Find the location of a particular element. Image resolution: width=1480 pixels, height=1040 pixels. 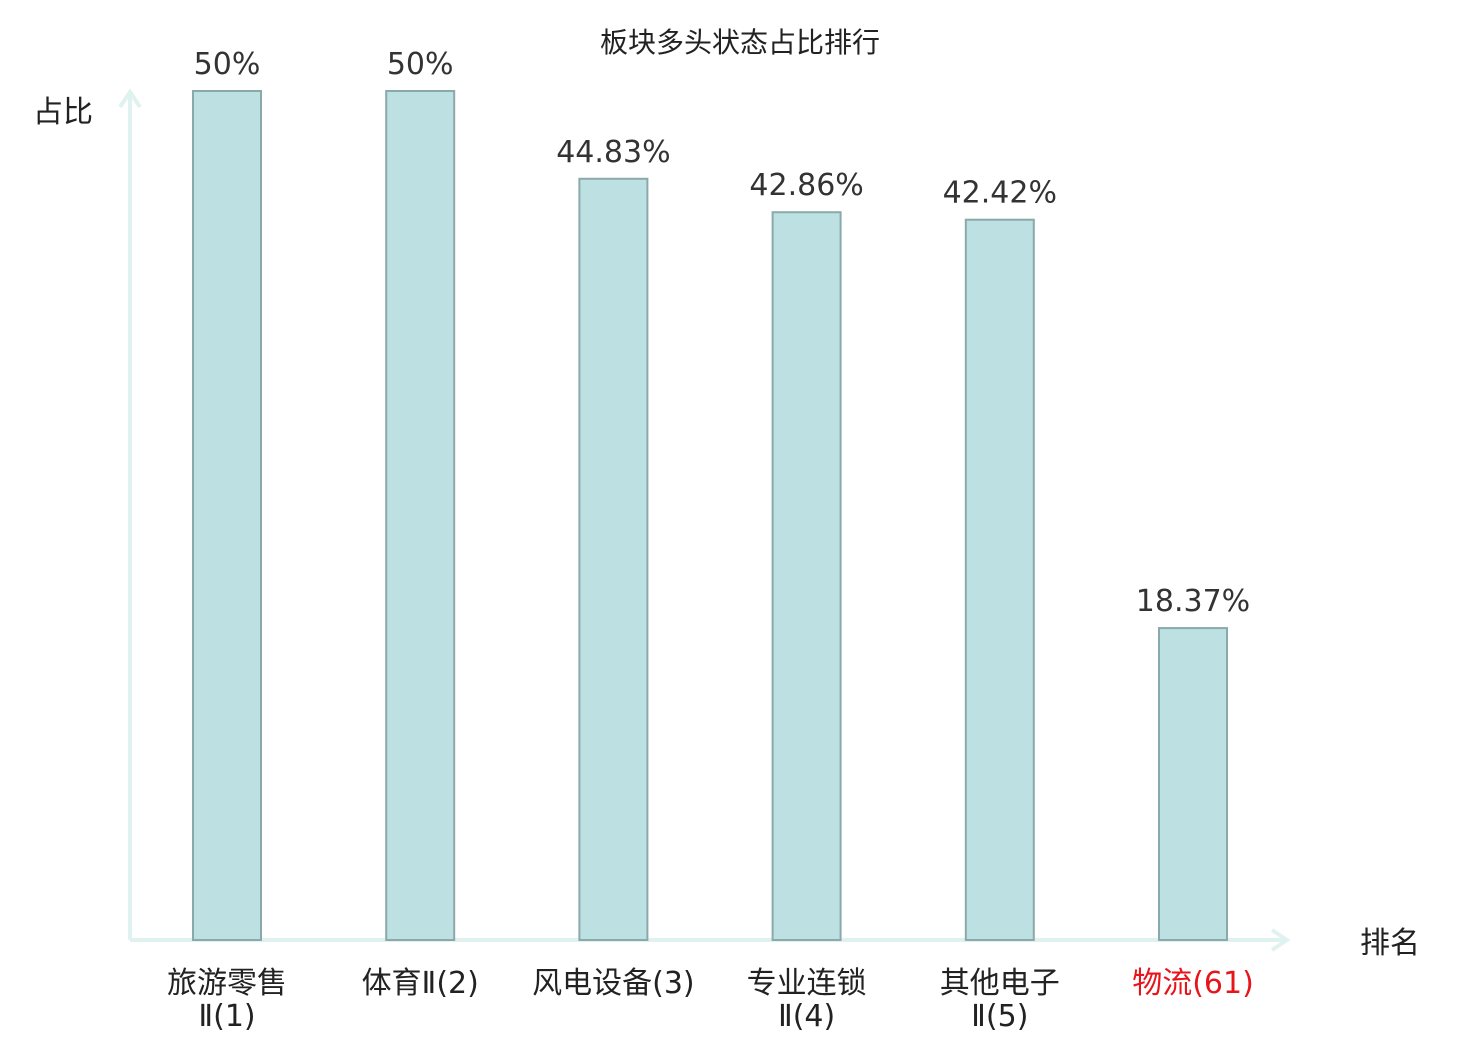

data-label: 42.86% is located at coordinates (806, 185).